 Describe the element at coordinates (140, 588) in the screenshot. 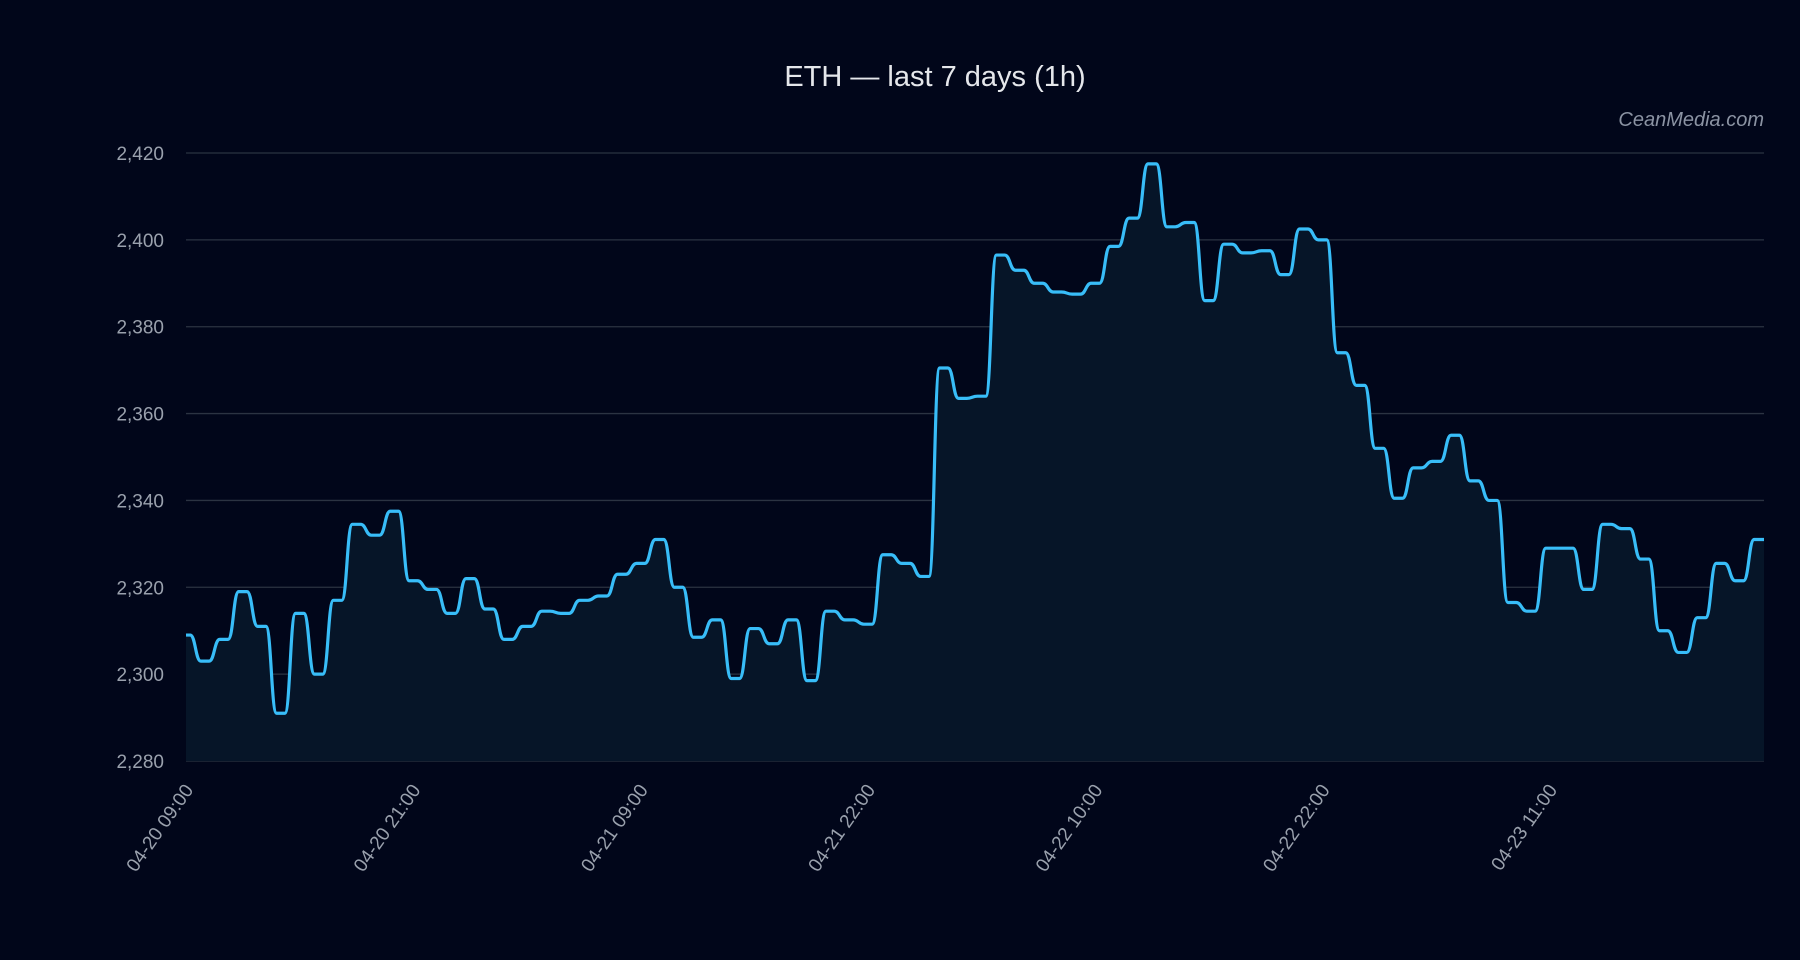

I see `y-tick-label: 2,320` at that location.